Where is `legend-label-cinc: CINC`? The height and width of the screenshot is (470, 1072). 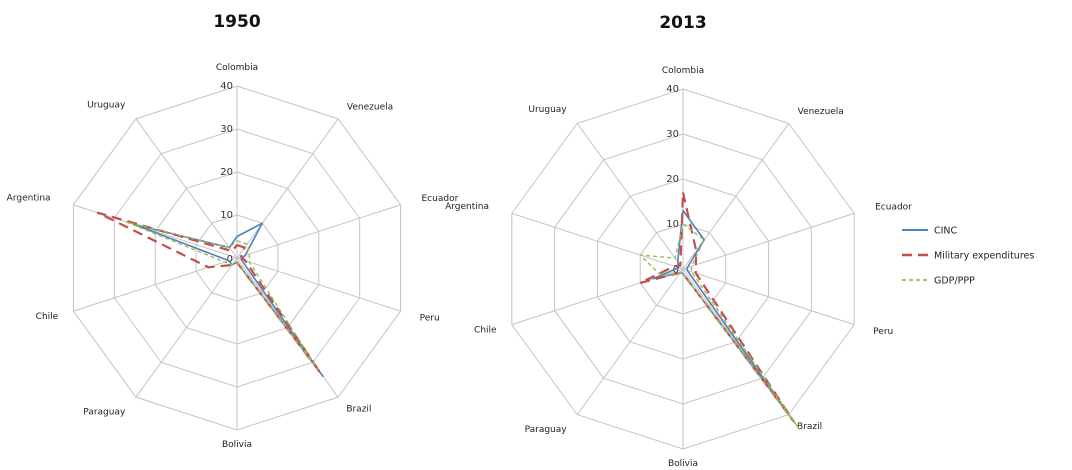 legend-label-cinc: CINC is located at coordinates (946, 231).